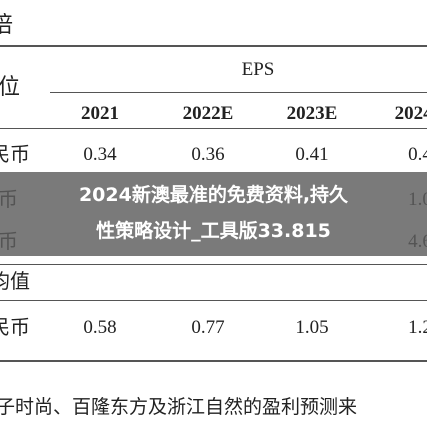 The height and width of the screenshot is (427, 427). Describe the element at coordinates (417, 327) in the screenshot. I see `cell: 1.2` at that location.